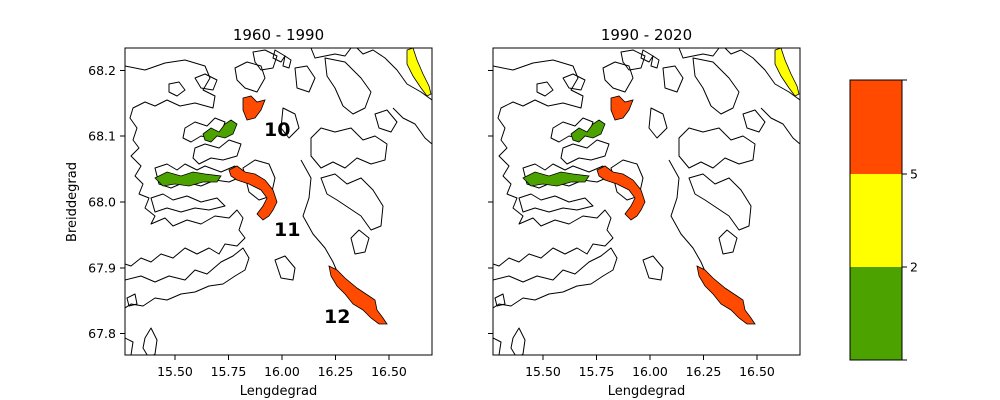 Image resolution: width=1000 pixels, height=400 pixels. I want to click on y-axis: 68.2 68.1 68.0 67.9 67.8 Breiddegrad, so click(95, 202).